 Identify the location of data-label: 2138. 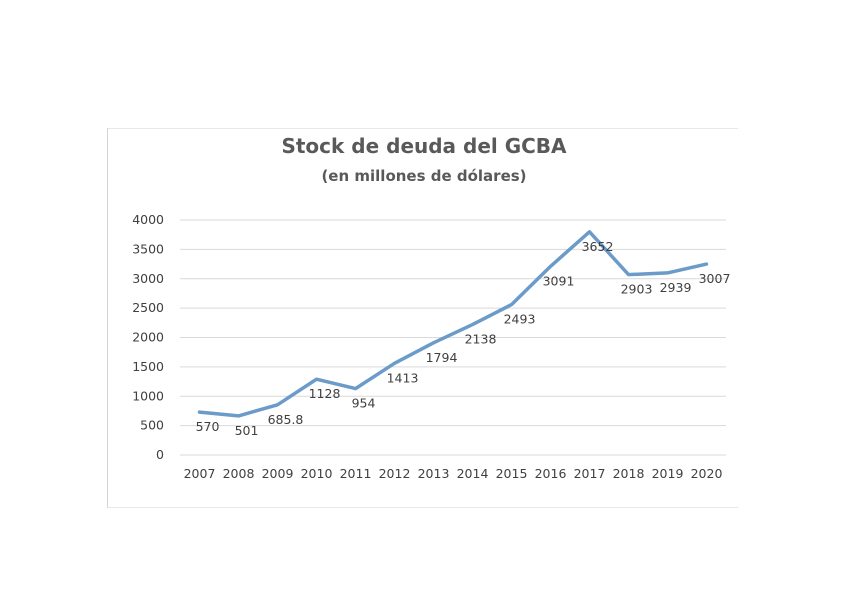
(481, 339).